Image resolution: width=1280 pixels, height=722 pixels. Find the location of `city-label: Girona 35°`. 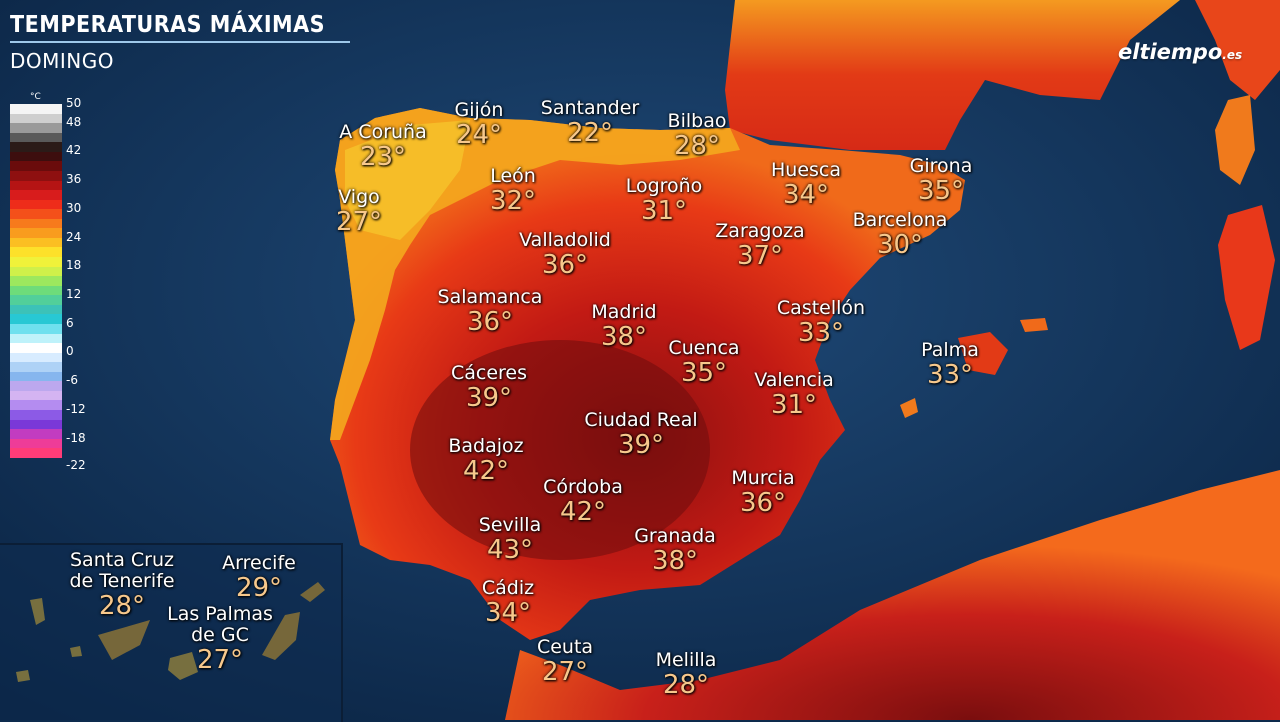

city-label: Girona 35° is located at coordinates (941, 181).